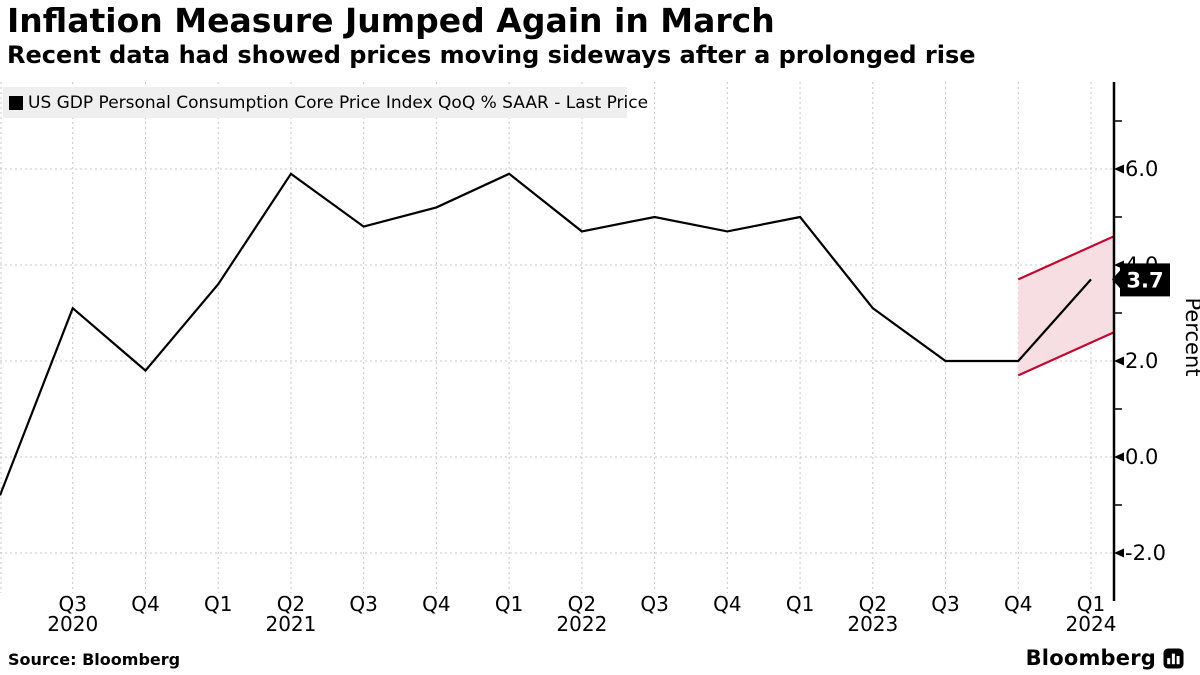  Describe the element at coordinates (581, 624) in the screenshot. I see `x-year-label: 2022` at that location.